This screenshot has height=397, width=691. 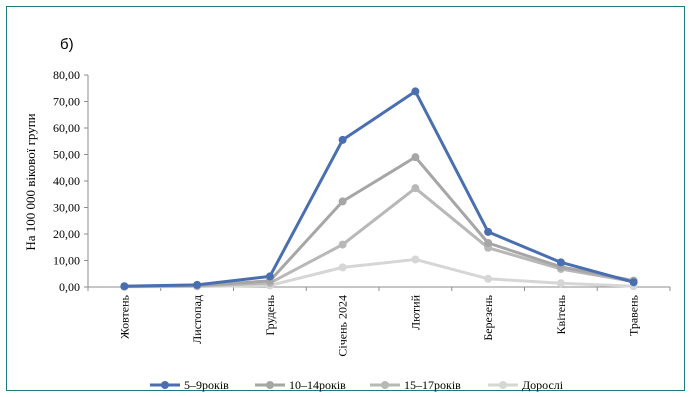 I want to click on y-tick-label: 50,00, so click(x=66, y=155).